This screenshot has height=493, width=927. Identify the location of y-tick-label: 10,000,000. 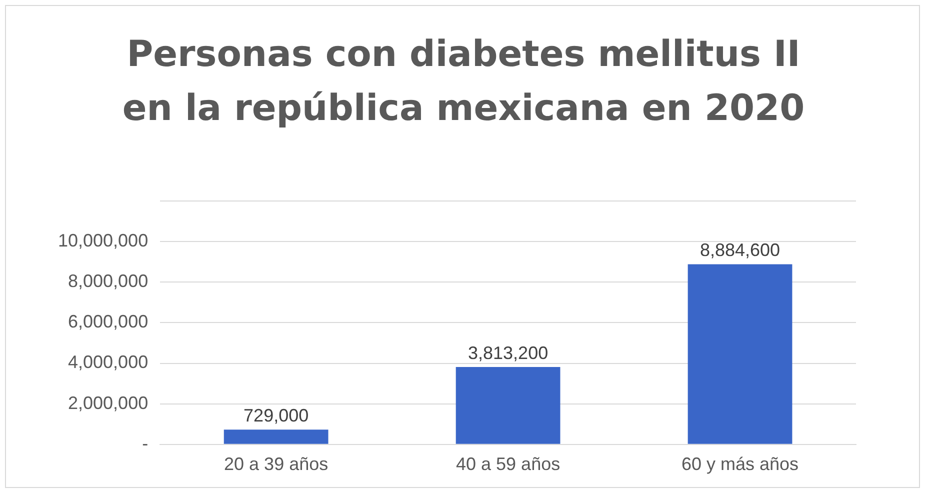
(103, 240).